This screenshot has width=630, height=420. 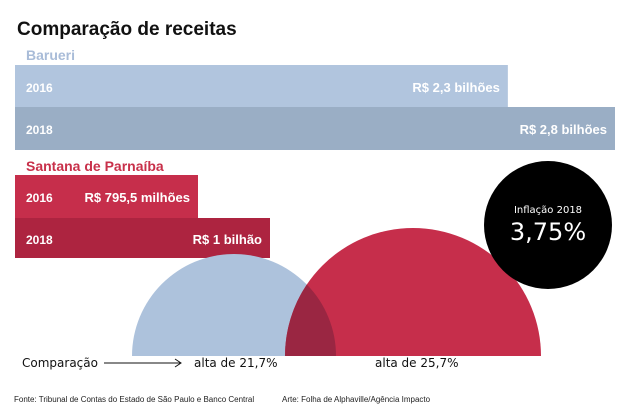 I want to click on inflation-circle, so click(x=548, y=225).